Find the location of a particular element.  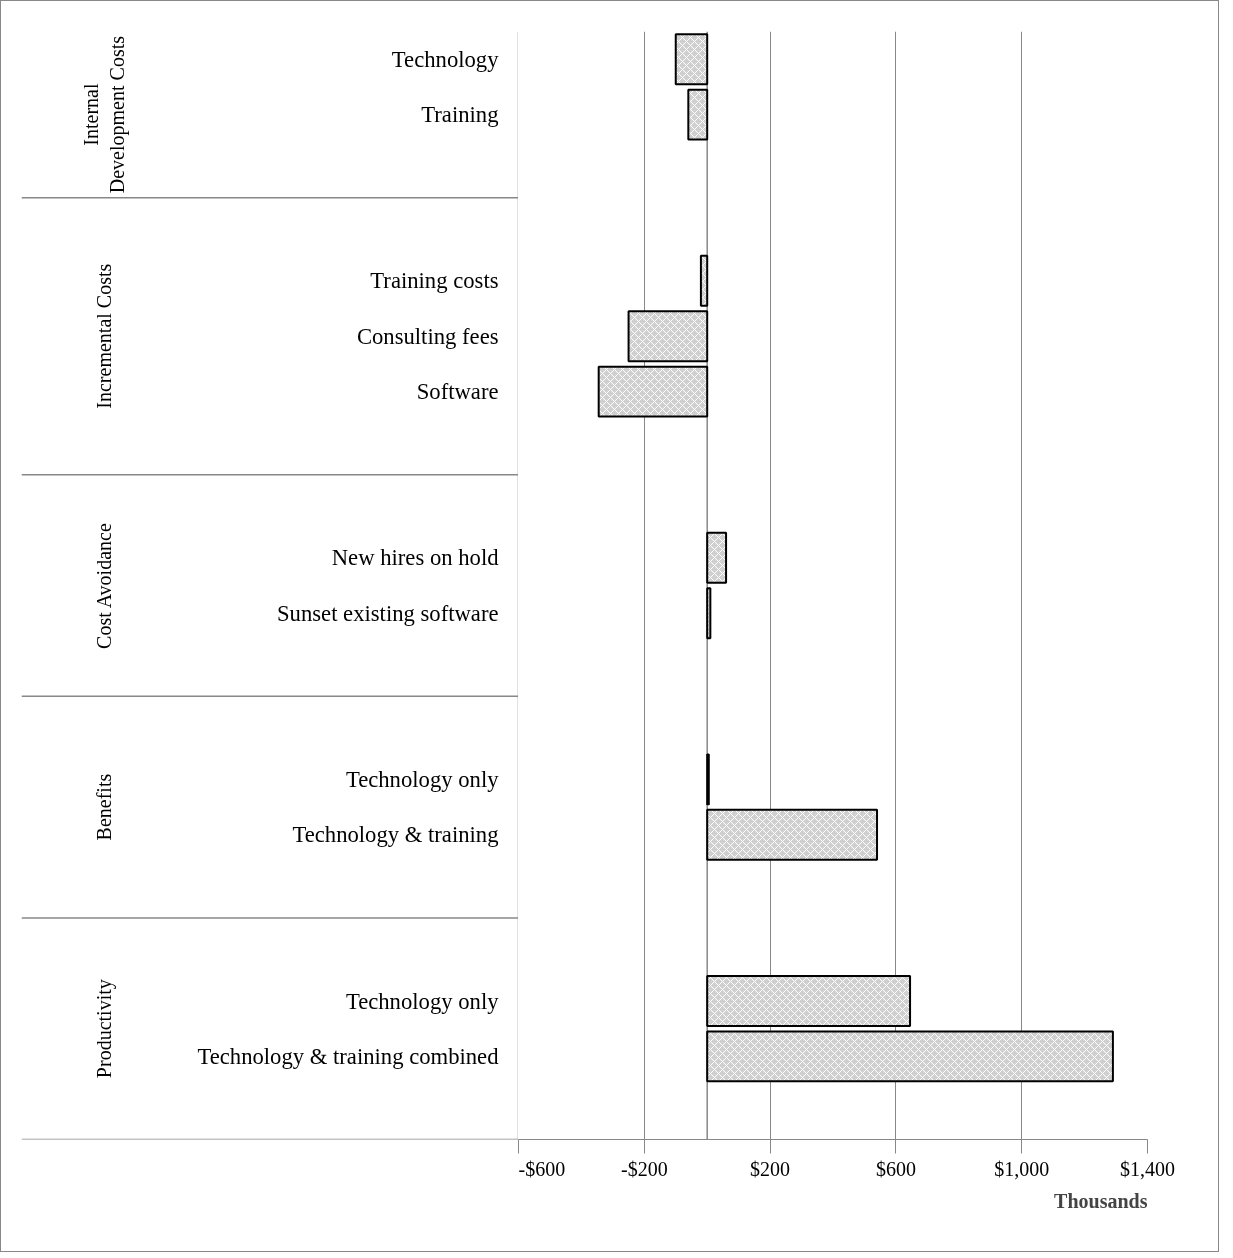

y-tick-label: Sunset existing software is located at coordinates (388, 613).